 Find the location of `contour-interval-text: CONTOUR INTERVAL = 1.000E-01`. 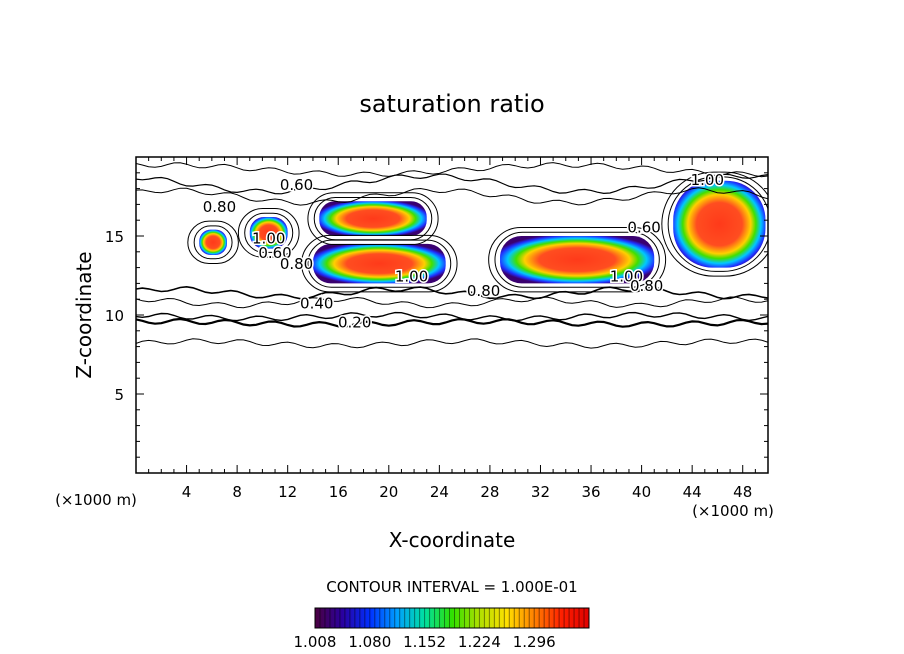

contour-interval-text: CONTOUR INTERVAL = 1.000E-01 is located at coordinates (451, 587).